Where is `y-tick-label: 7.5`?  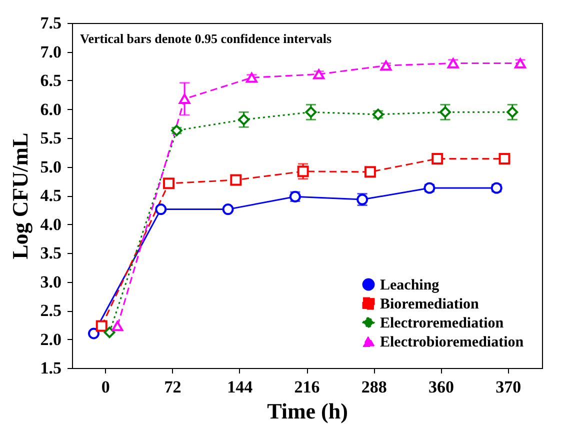 y-tick-label: 7.5 is located at coordinates (51, 23).